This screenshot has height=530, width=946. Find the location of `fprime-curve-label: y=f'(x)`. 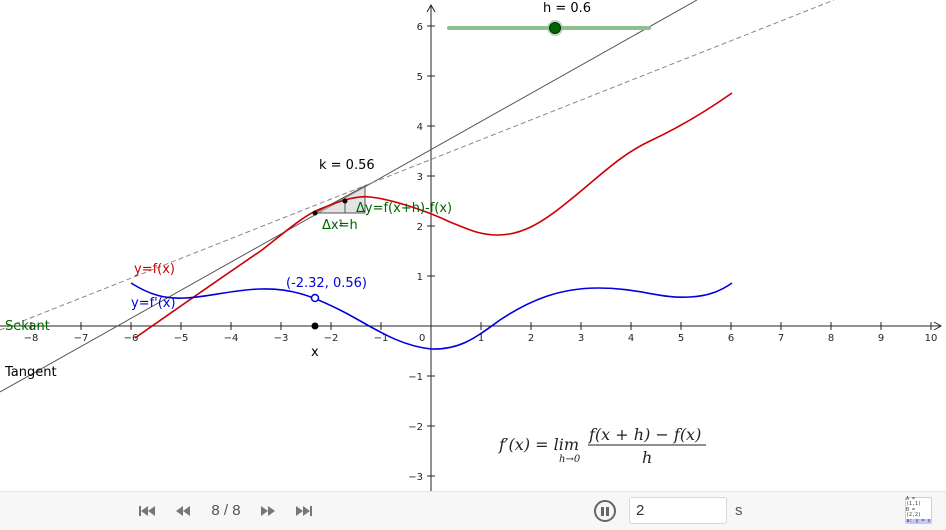

fprime-curve-label: y=f'(x) is located at coordinates (153, 303).